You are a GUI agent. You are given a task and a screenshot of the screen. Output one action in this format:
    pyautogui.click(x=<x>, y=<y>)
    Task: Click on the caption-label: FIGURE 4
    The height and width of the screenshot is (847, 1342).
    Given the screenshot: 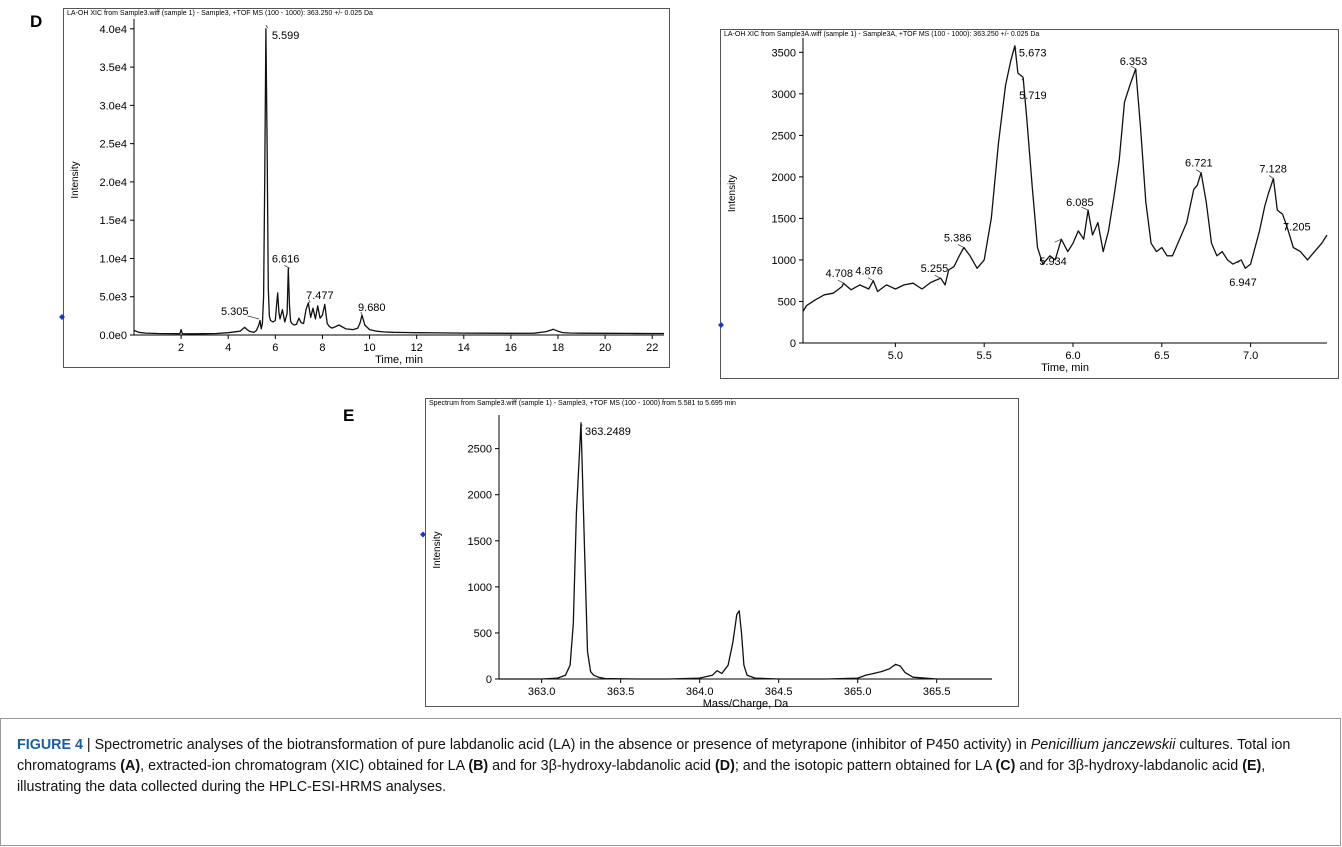 What is the action you would take?
    pyautogui.click(x=50, y=745)
    